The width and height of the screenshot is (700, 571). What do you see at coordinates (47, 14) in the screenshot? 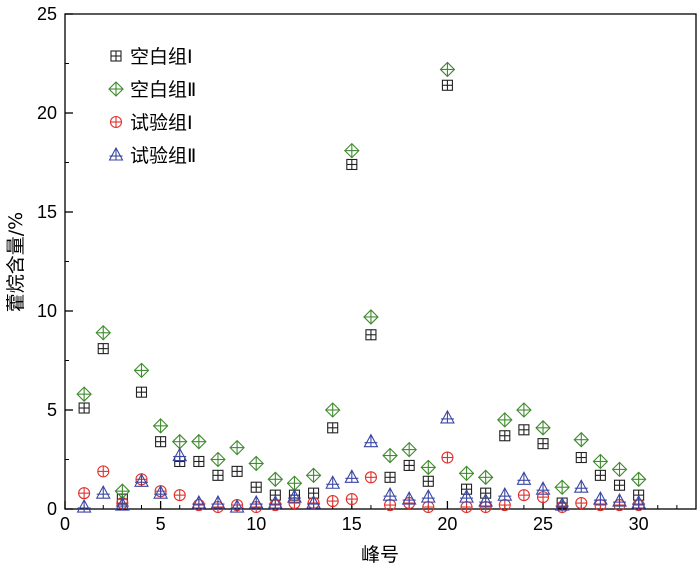
I see `y-tick-label-5: 25` at bounding box center [47, 14].